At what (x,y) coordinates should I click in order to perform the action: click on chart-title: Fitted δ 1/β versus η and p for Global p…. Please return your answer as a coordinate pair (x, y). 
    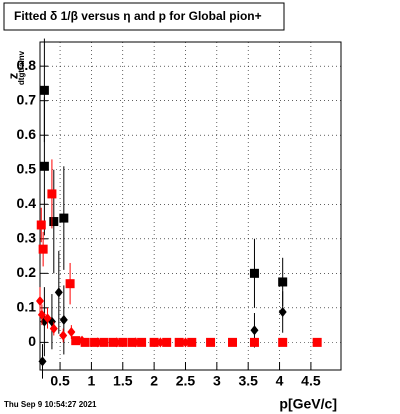
    Looking at the image, I should click on (138, 16).